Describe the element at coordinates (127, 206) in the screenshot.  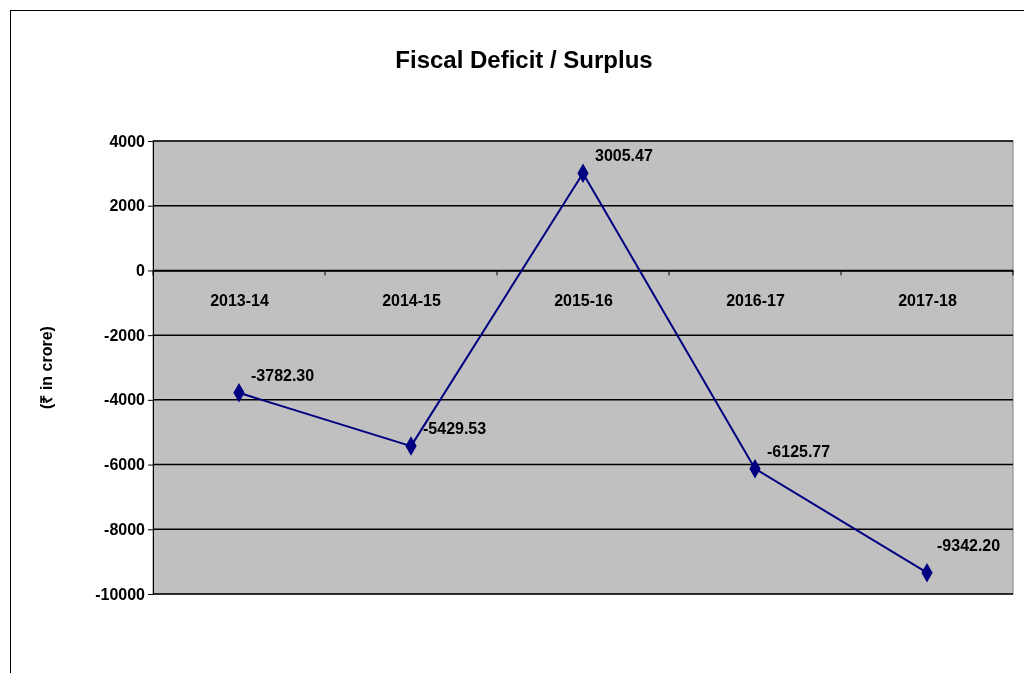
I see `y-tick-label: 2000` at that location.